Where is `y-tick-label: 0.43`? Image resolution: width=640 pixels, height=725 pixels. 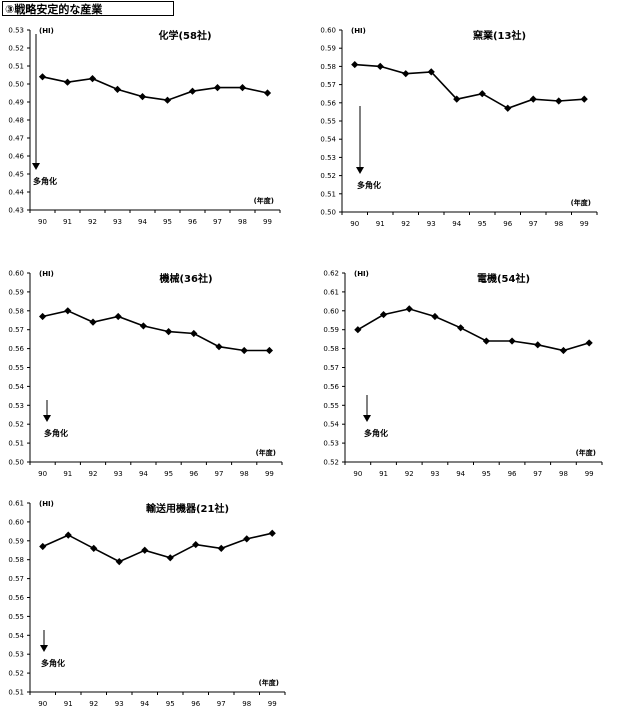 y-tick-label: 0.43 is located at coordinates (16, 211).